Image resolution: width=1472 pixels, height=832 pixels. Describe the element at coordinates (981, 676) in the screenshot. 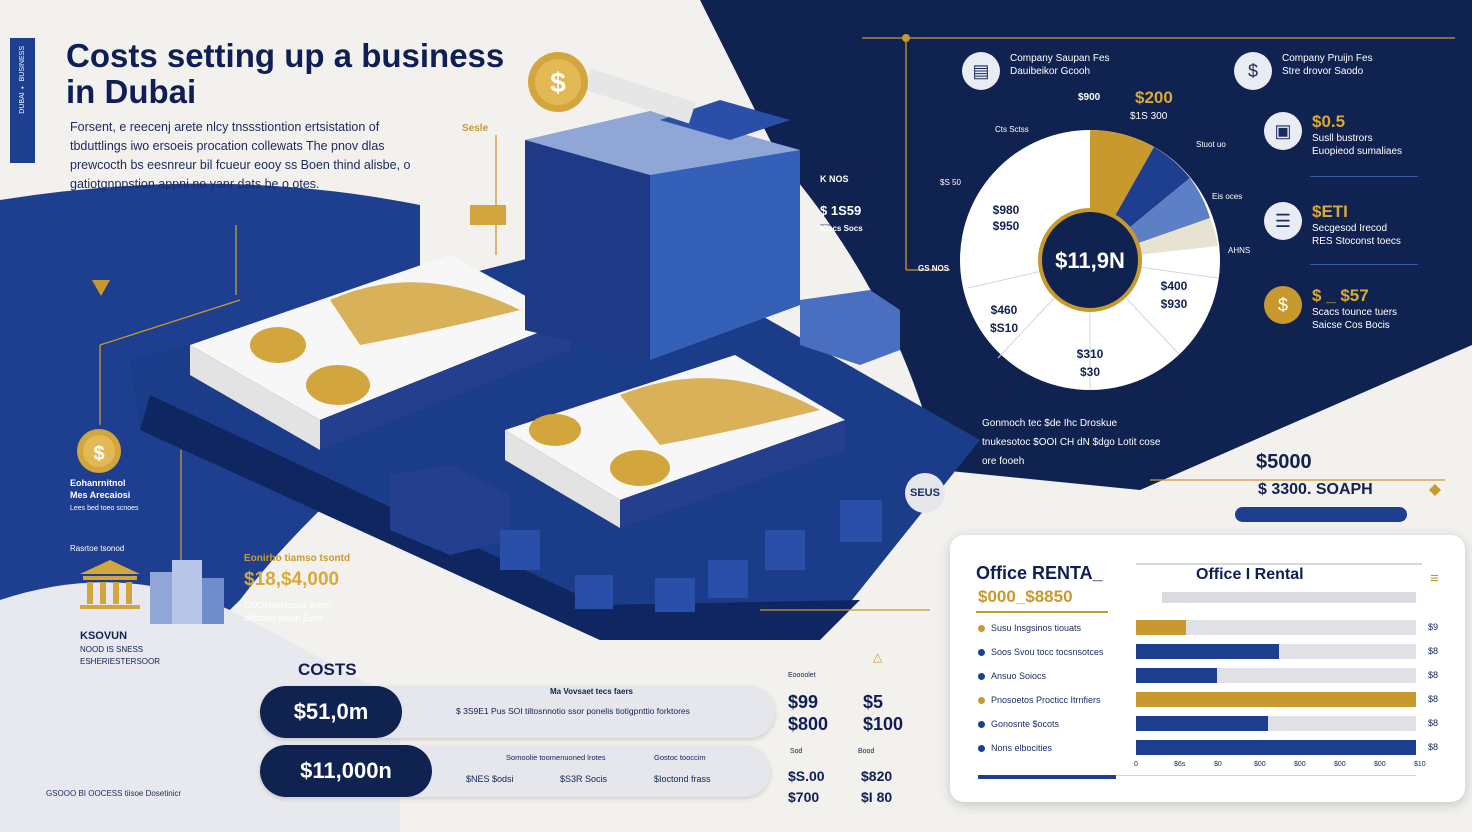

I see `legend-dot` at that location.